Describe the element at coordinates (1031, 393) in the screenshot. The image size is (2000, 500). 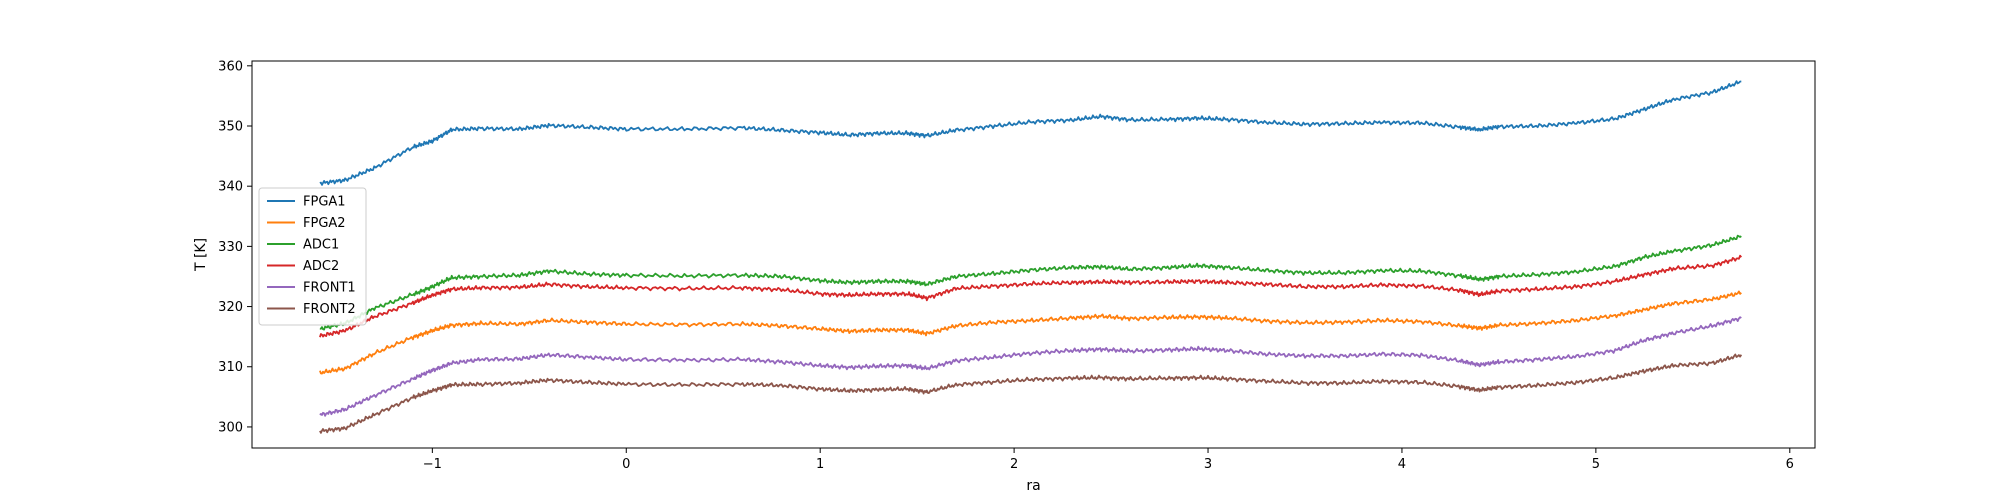
I see `series-line-front2` at that location.